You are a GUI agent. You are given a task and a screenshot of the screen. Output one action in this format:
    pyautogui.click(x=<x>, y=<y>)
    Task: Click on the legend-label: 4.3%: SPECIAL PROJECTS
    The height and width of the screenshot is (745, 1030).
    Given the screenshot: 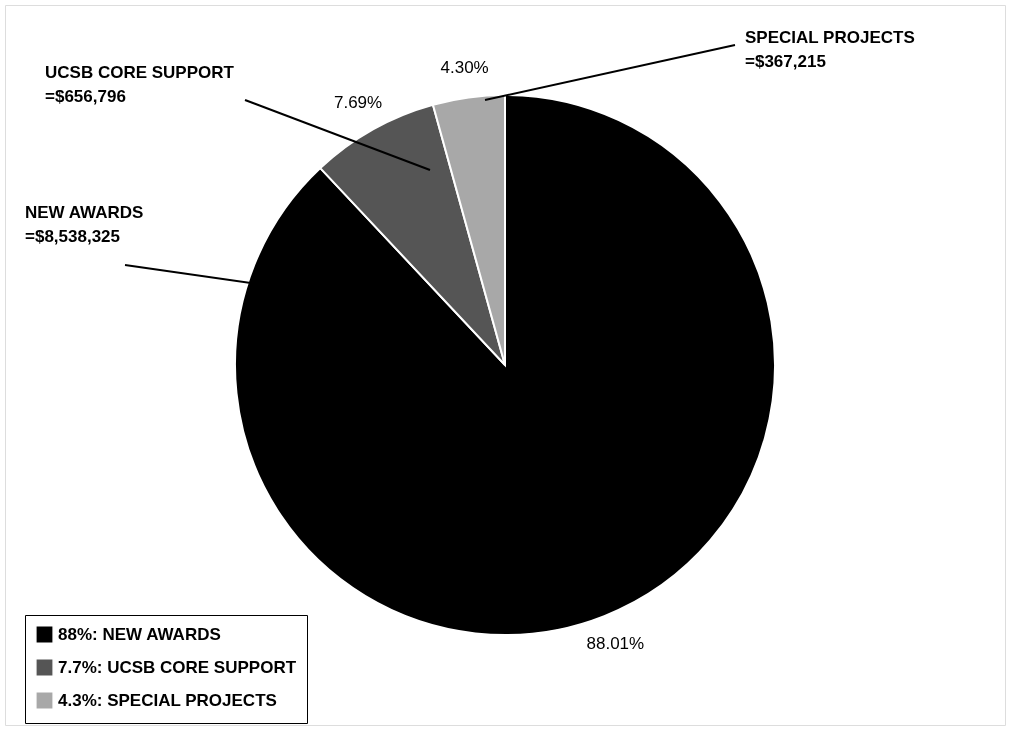 What is the action you would take?
    pyautogui.click(x=167, y=700)
    